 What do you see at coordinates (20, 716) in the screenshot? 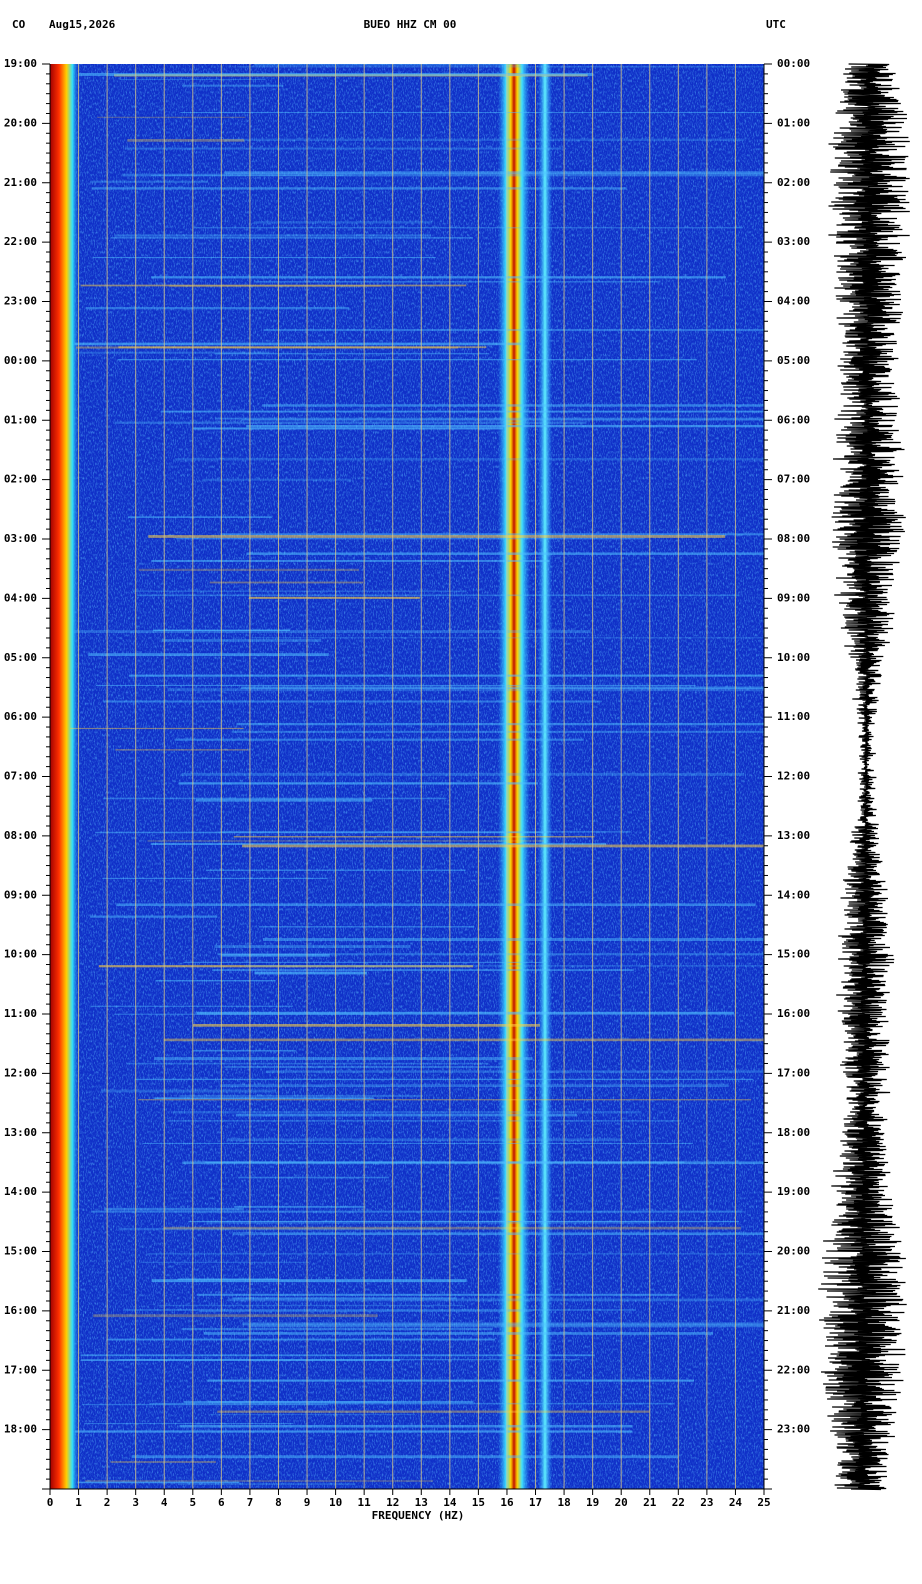
I see `left-time-label: 06:00` at bounding box center [20, 716].